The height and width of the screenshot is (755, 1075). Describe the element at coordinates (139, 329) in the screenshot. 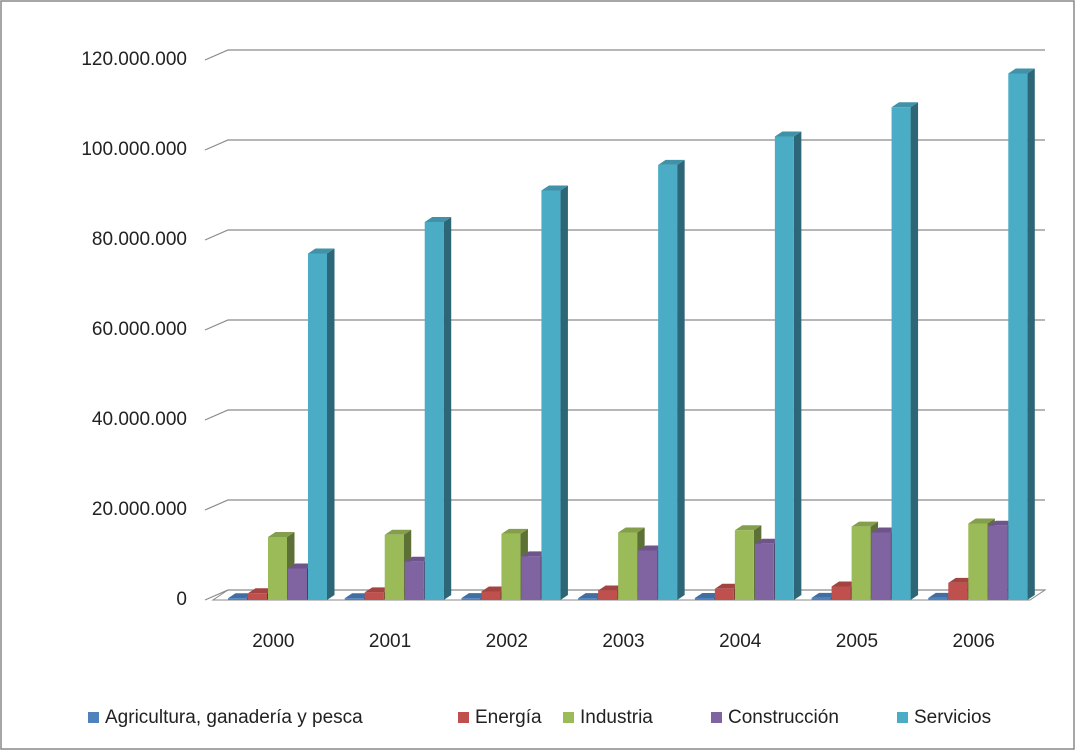

I see `y-tick-label: 60.000.000` at that location.